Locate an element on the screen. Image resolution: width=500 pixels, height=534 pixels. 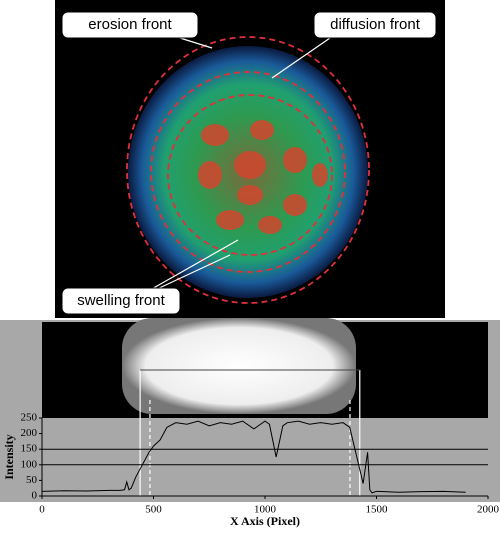
y-axis-label: Intensity is located at coordinates (9, 456).